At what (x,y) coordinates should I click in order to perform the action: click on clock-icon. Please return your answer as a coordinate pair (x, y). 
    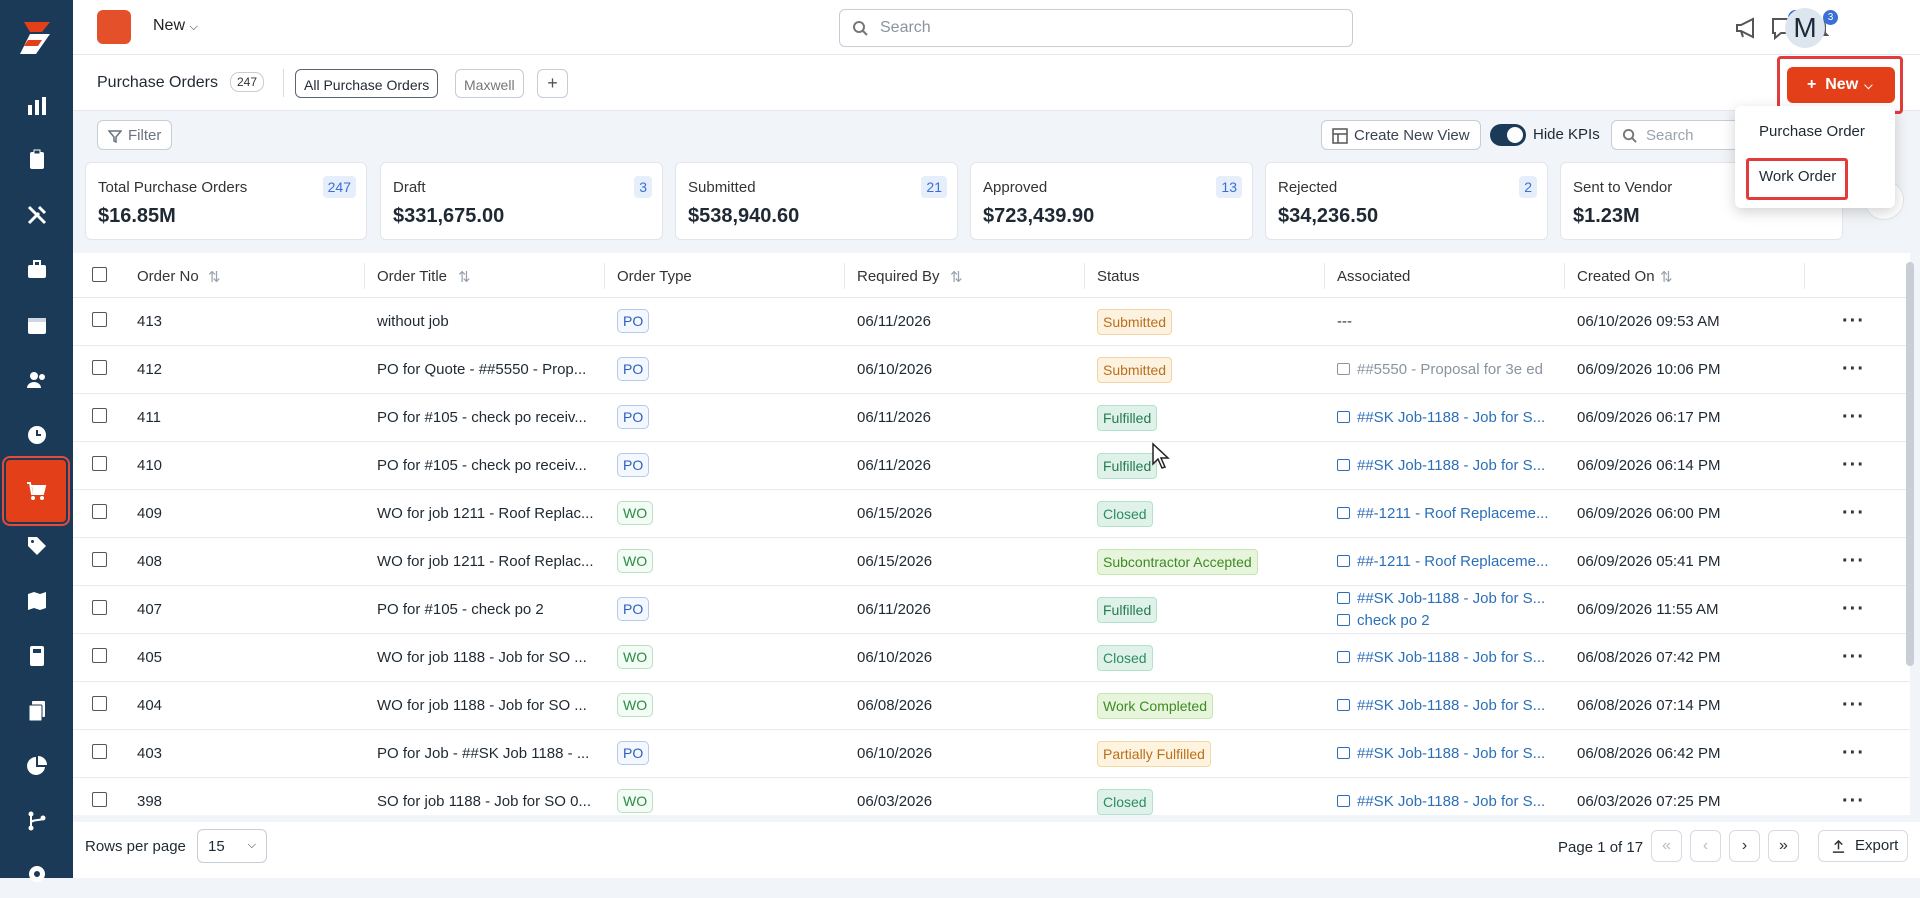
    Looking at the image, I should click on (36, 435).